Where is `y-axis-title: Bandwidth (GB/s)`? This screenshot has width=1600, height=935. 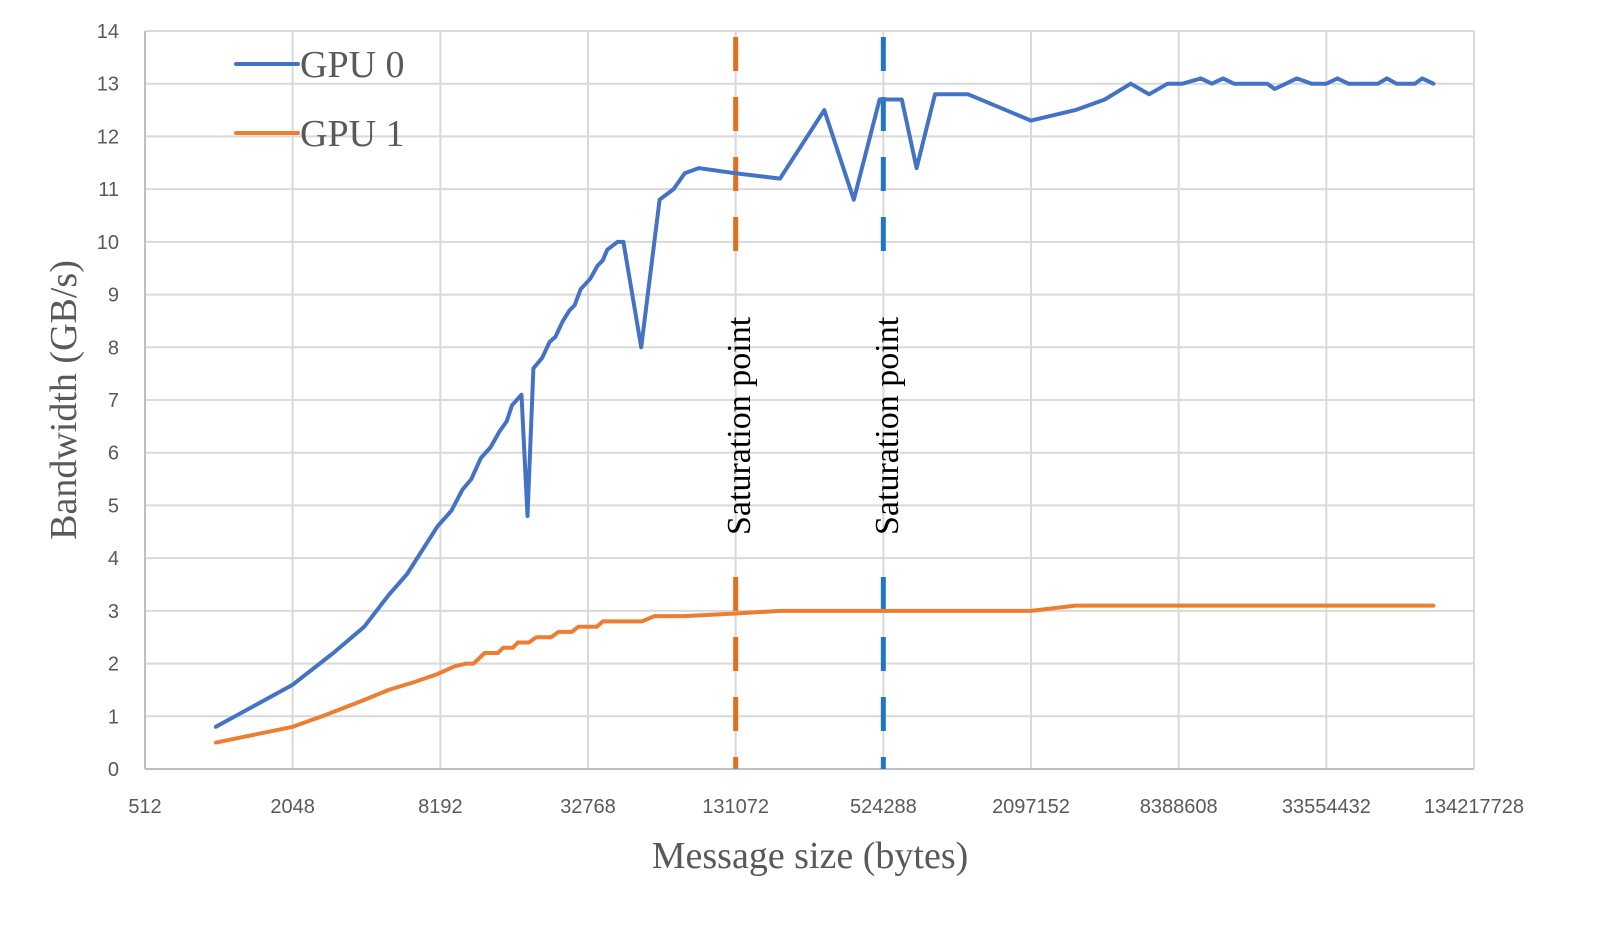
y-axis-title: Bandwidth (GB/s) is located at coordinates (64, 400).